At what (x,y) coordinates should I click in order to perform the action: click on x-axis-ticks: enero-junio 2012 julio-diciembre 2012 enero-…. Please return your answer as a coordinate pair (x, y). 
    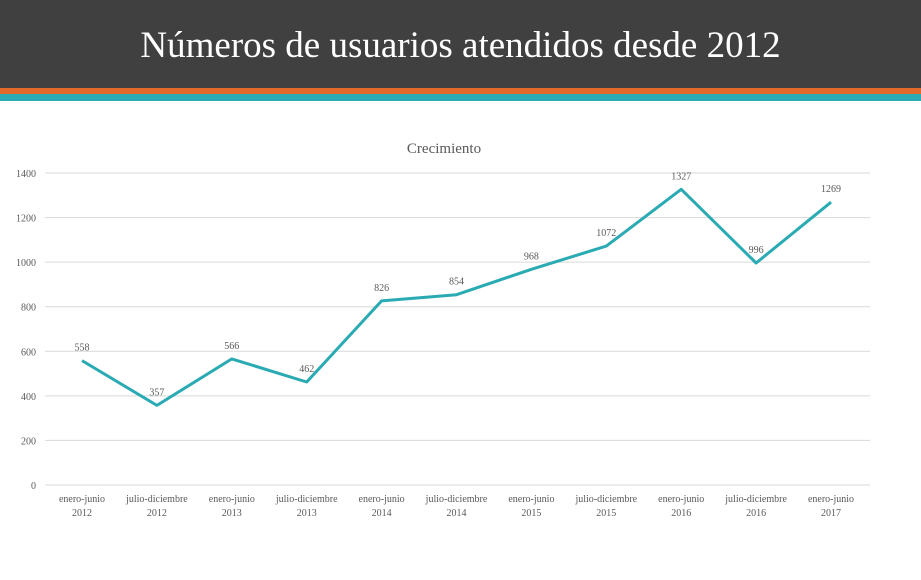
    Looking at the image, I should click on (456, 506).